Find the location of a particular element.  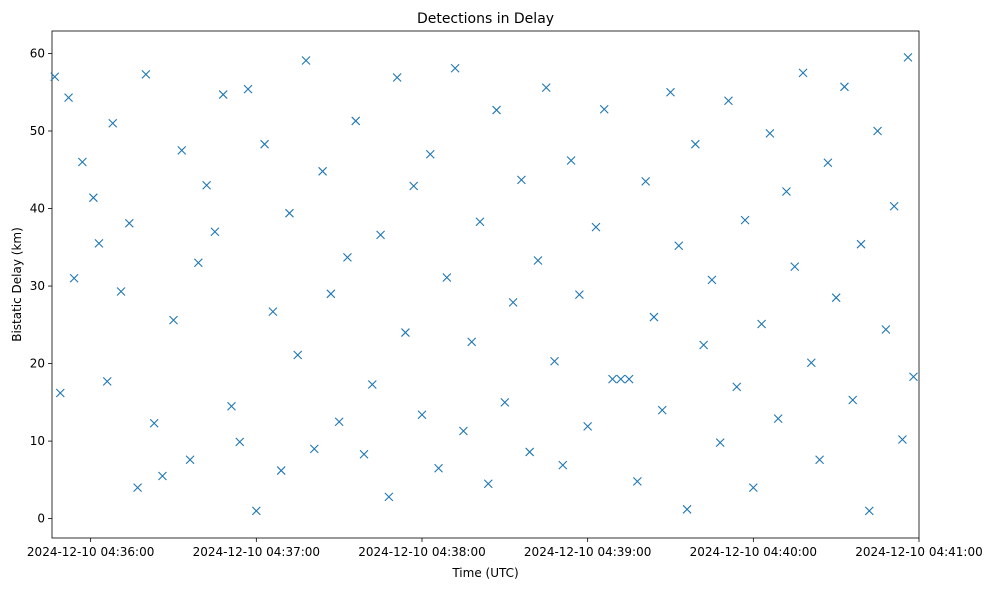

y-axis: 0 10 20 30 40 50 60 is located at coordinates (41, 286).